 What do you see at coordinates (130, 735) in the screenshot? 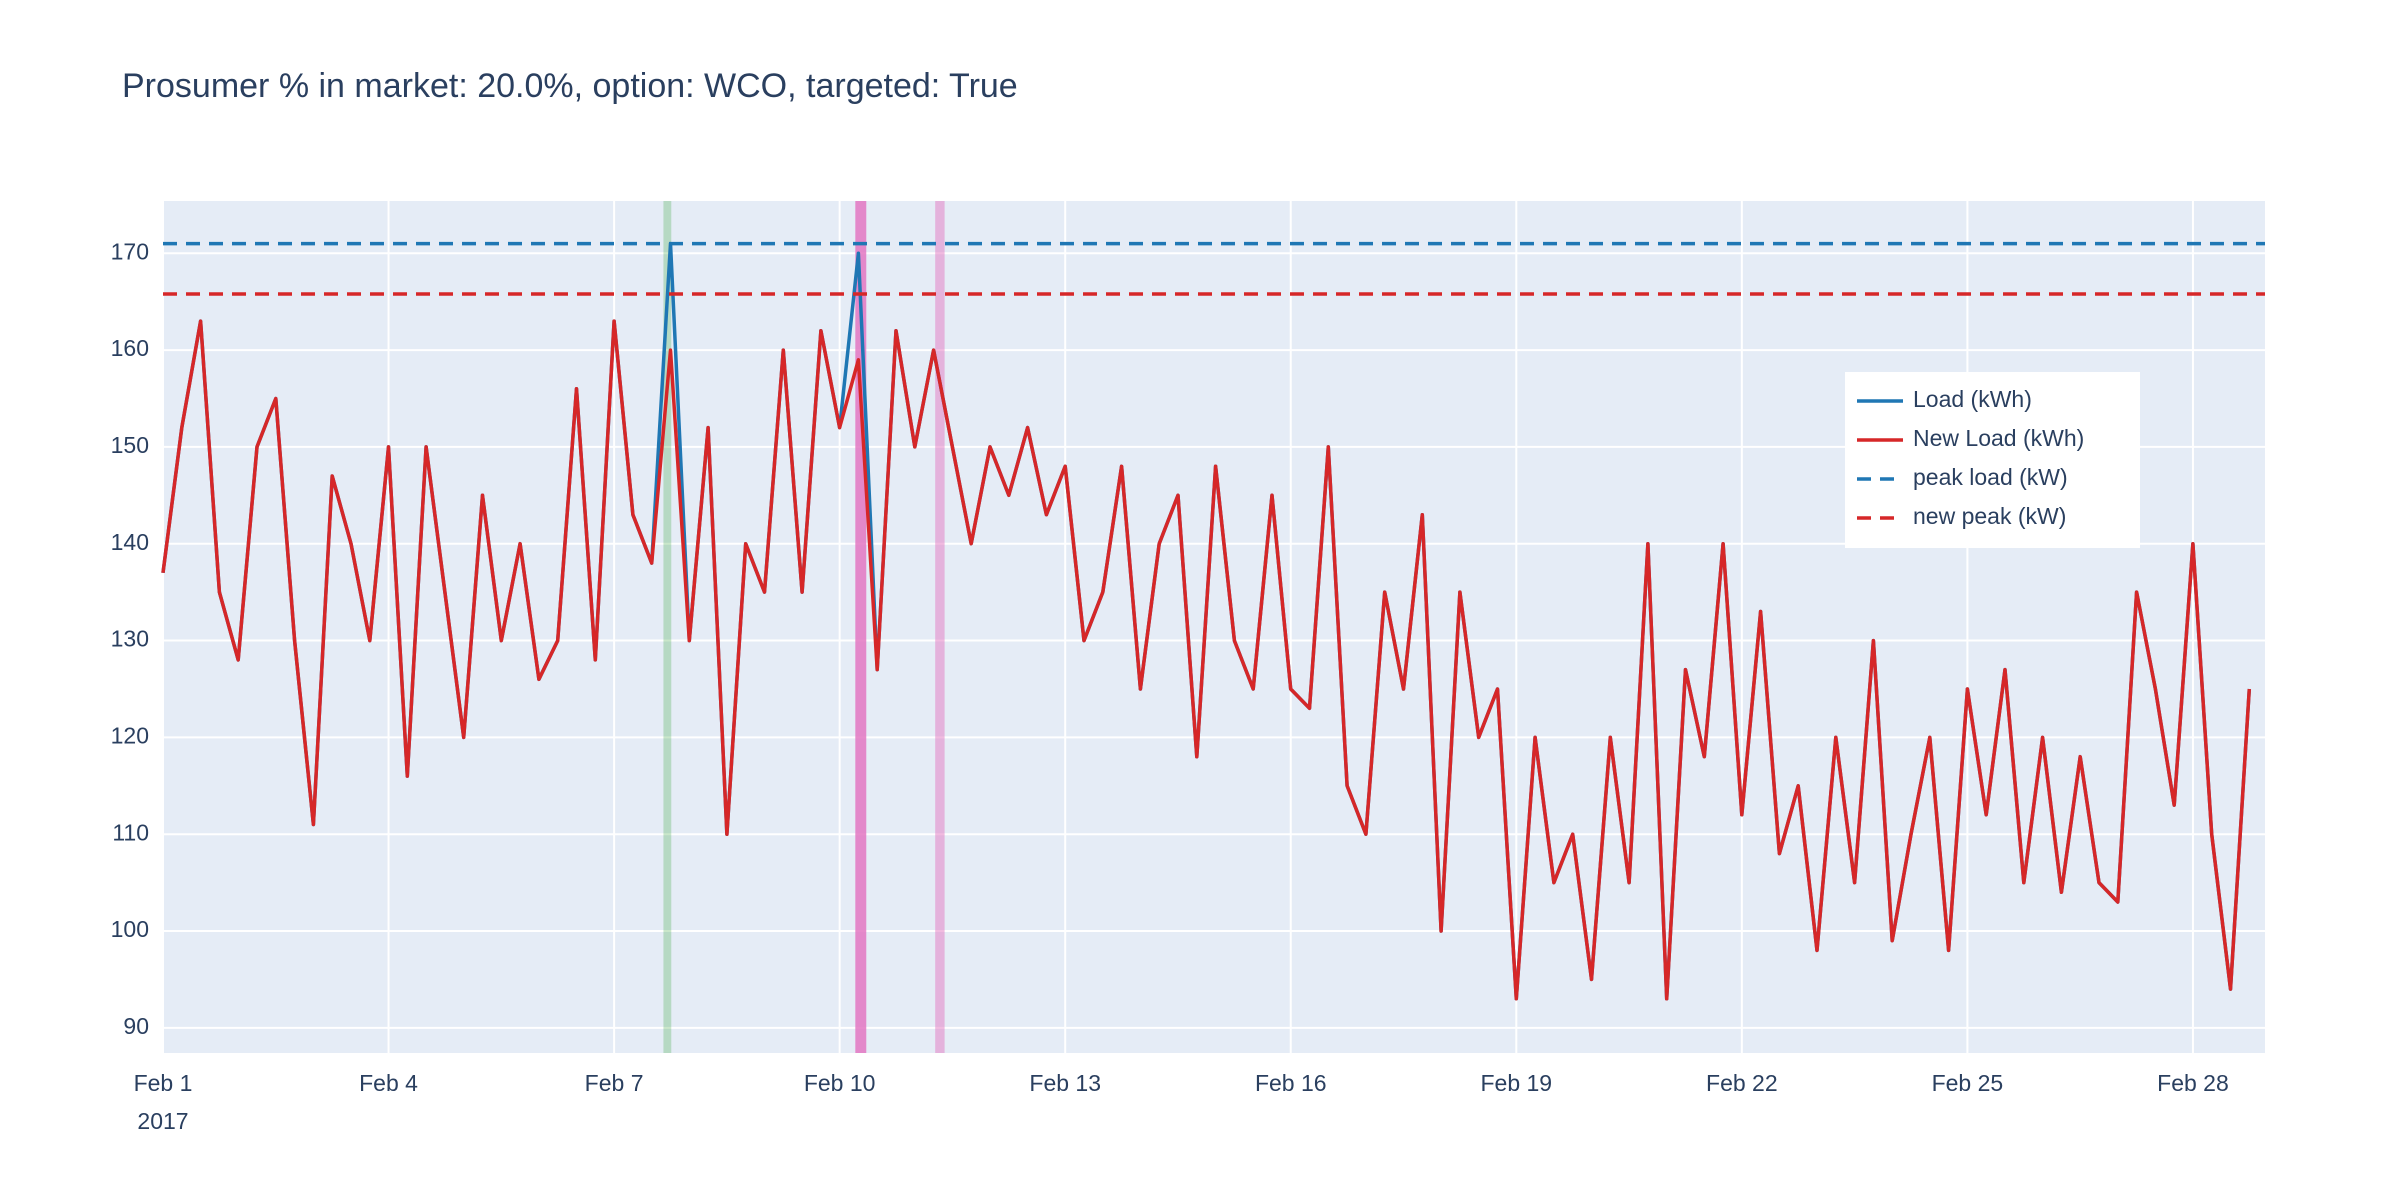
I see `y-tick-label: 120` at bounding box center [130, 735].